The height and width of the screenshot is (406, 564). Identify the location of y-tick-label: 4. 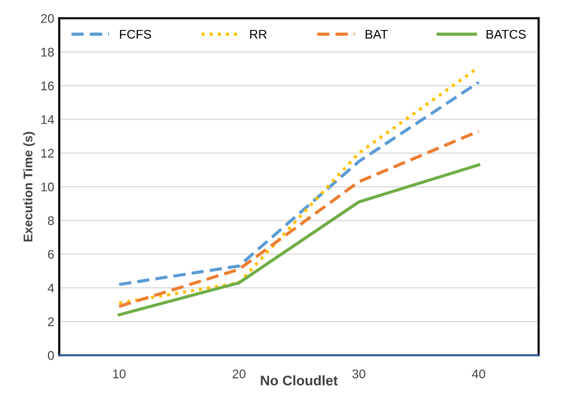
(51, 288).